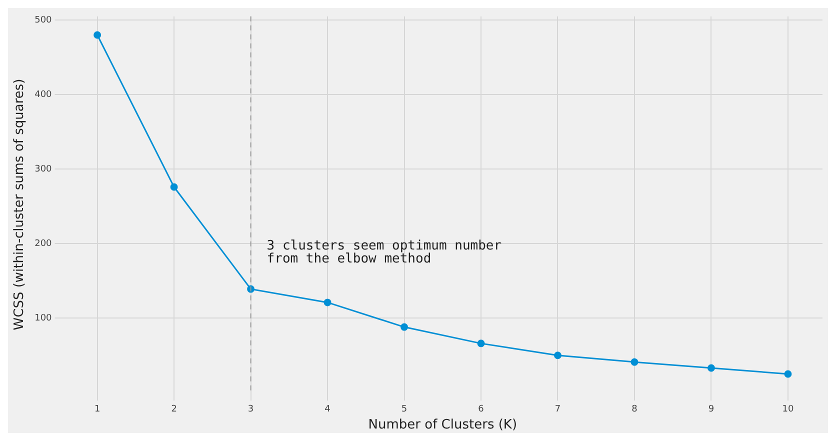  What do you see at coordinates (635, 409) in the screenshot?
I see `x-tick-label: 8` at bounding box center [635, 409].